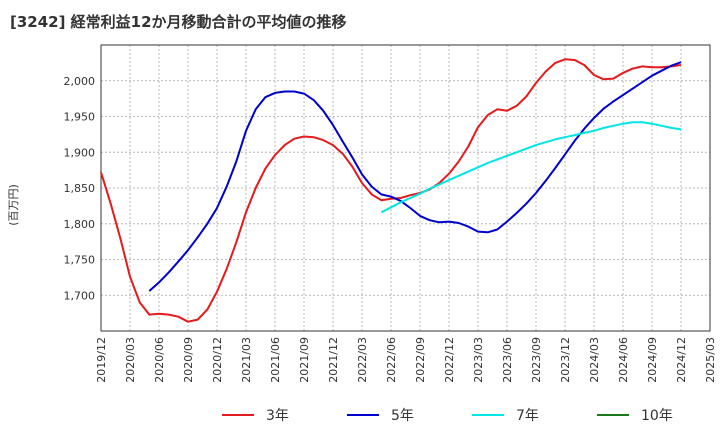 The height and width of the screenshot is (444, 720). What do you see at coordinates (652, 360) in the screenshot?
I see `x-tick-label: 2024/09` at bounding box center [652, 360].